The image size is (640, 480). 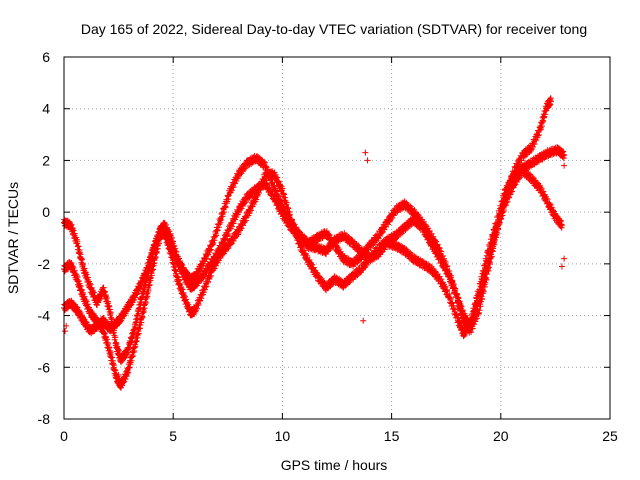 I want to click on y-axis-label: SDTVAR / TECUs, so click(x=13, y=238).